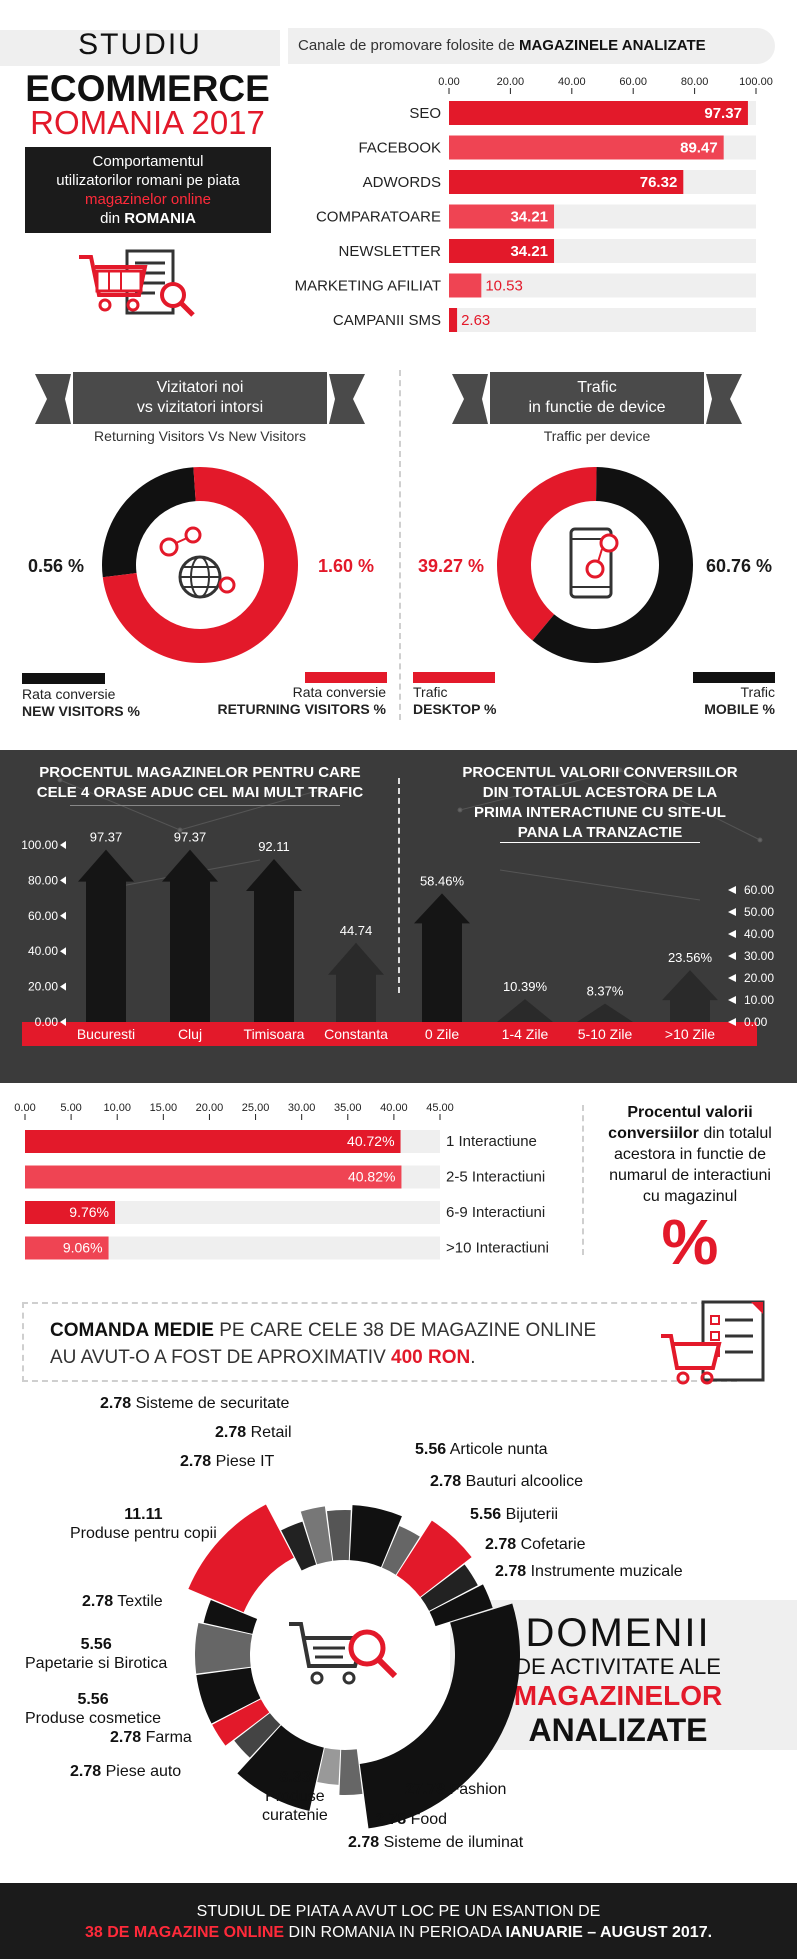 The image size is (797, 1959). Describe the element at coordinates (200, 387) in the screenshot. I see `visitors-title-1: Vizitatori noi` at that location.